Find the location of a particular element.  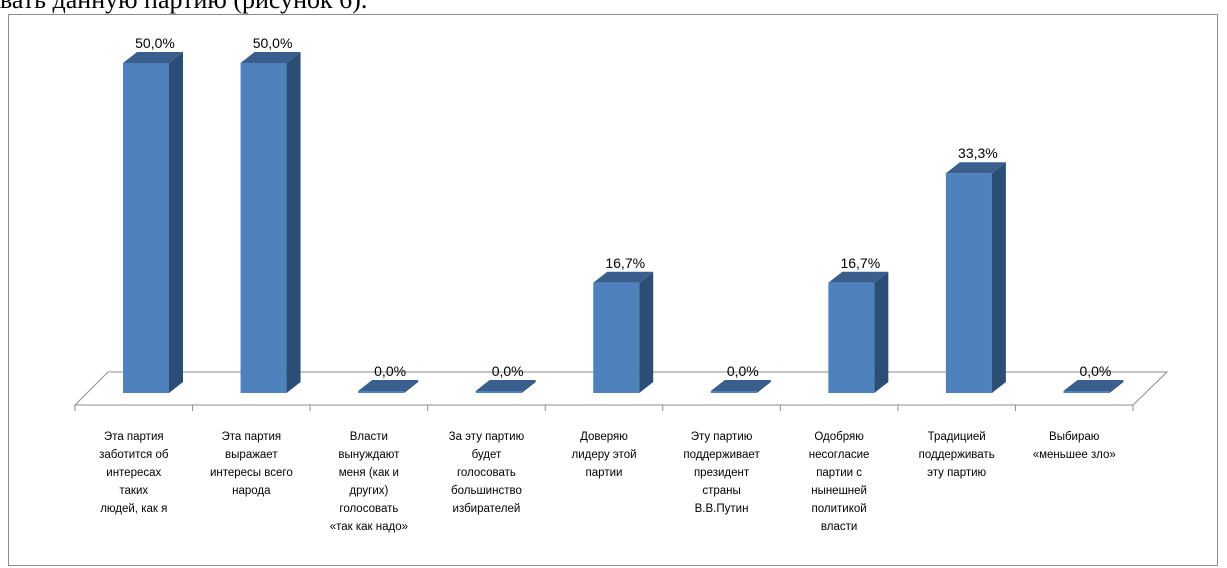

category-label-line: избирателей is located at coordinates (486, 509).